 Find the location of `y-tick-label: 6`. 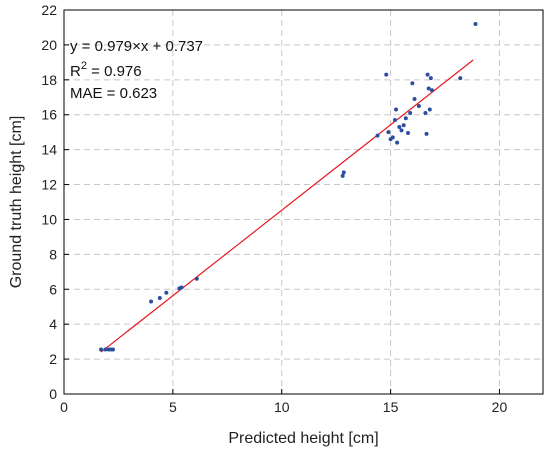

y-tick-label: 6 is located at coordinates (53, 289).